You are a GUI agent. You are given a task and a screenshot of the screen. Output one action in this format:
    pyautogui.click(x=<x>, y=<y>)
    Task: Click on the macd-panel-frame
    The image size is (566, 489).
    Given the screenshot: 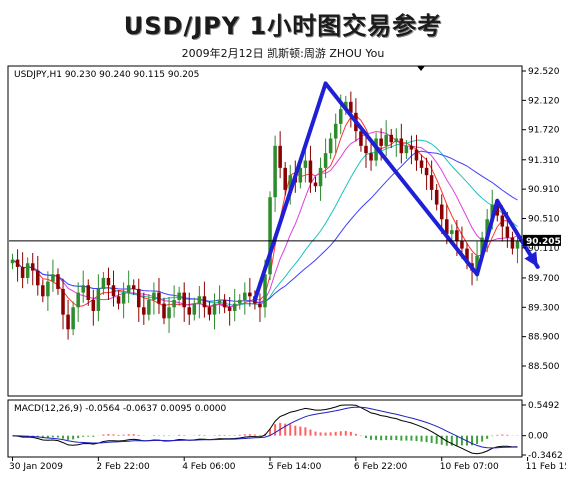 What is the action you would take?
    pyautogui.click(x=265, y=428)
    